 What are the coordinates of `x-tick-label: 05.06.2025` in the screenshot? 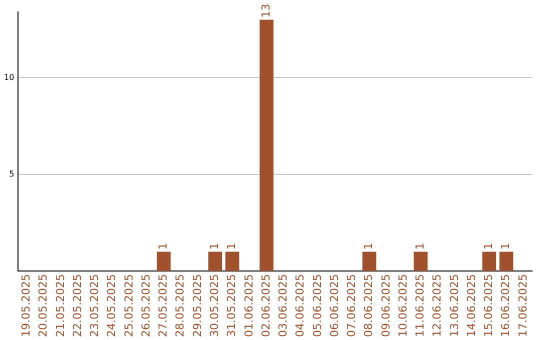 It's located at (317, 306).